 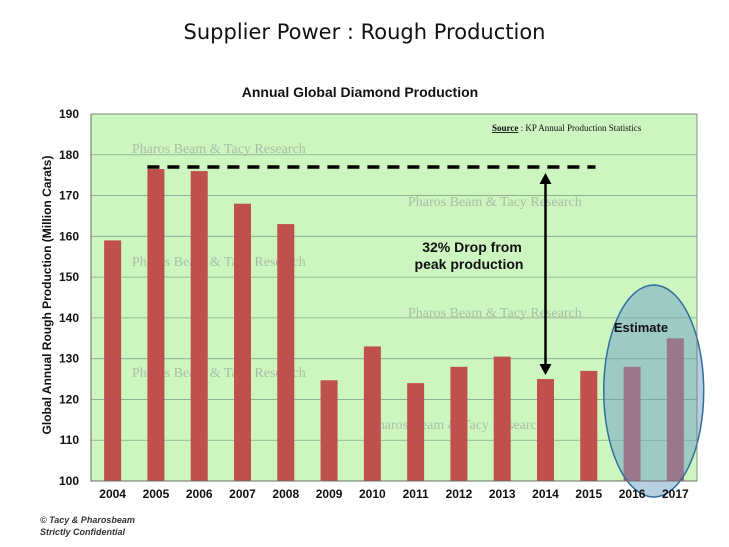 I want to click on y-tick-label-150: 150, so click(x=69, y=277).